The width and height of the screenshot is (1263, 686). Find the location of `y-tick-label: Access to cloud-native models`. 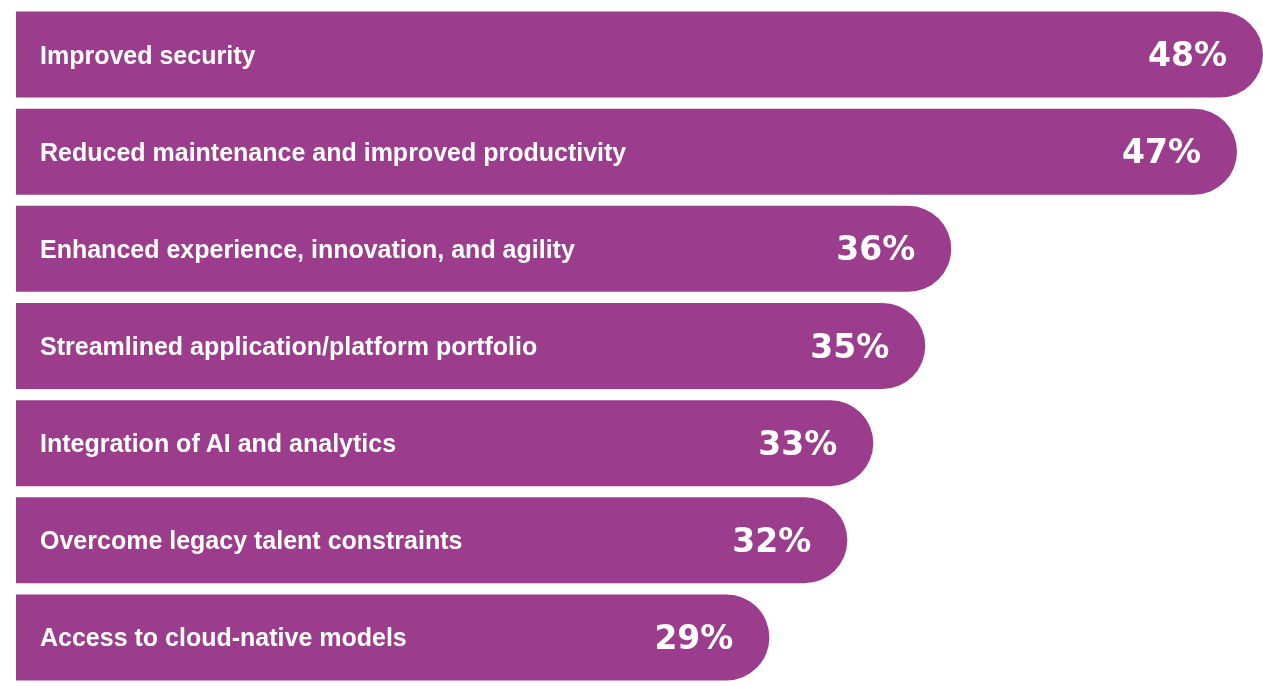

y-tick-label: Access to cloud-native models is located at coordinates (223, 637).